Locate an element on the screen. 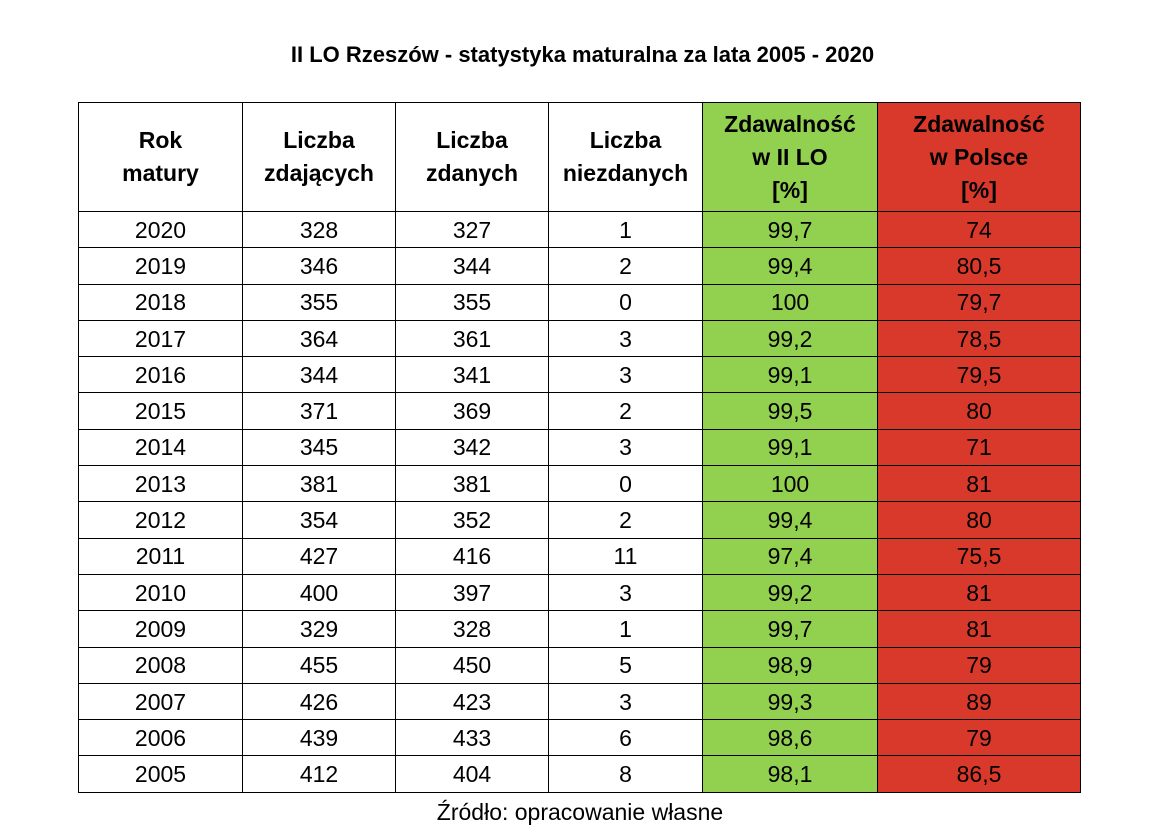 The width and height of the screenshot is (1165, 835). header-pass-rate-school: Zdawalność w II LO [%] is located at coordinates (790, 157).